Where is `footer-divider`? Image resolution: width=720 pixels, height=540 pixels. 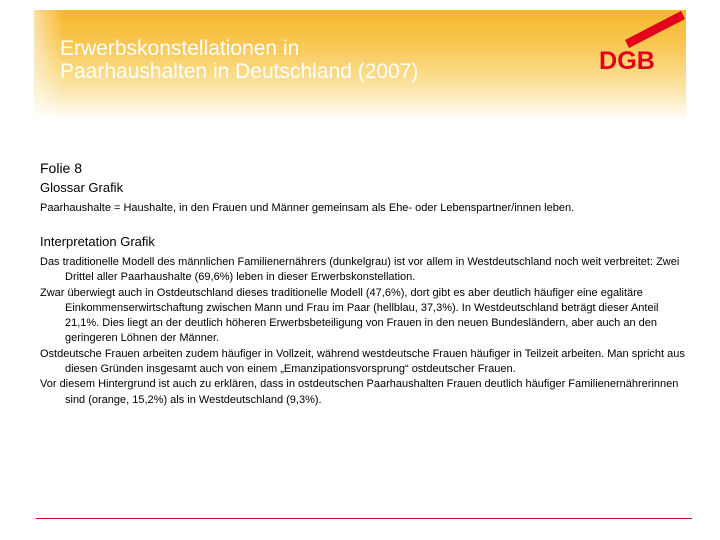 footer-divider is located at coordinates (364, 518).